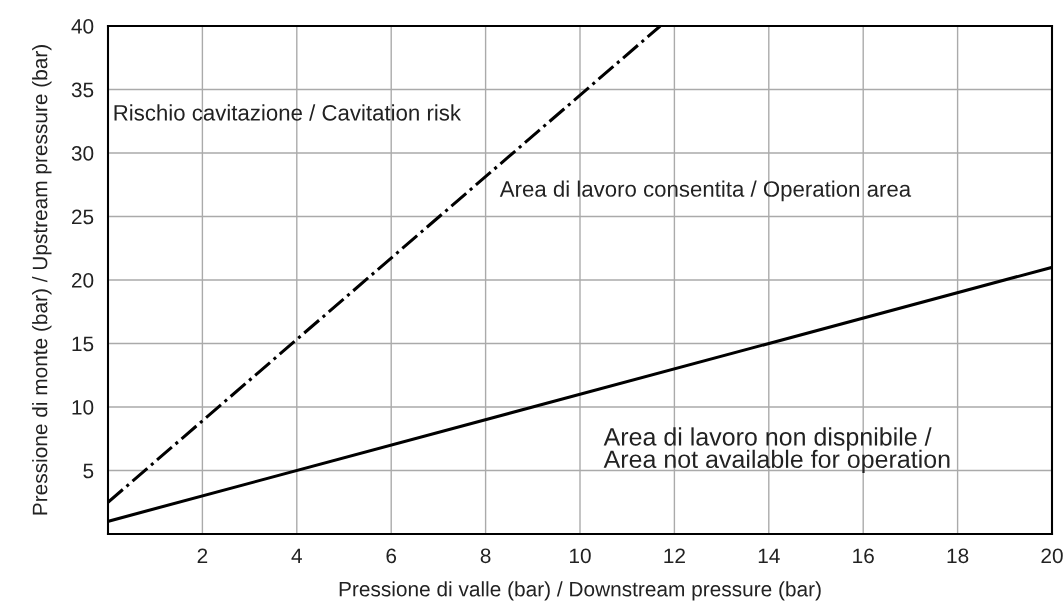 The width and height of the screenshot is (1064, 608). What do you see at coordinates (82, 153) in the screenshot?
I see `y-tick-label: 30` at bounding box center [82, 153].